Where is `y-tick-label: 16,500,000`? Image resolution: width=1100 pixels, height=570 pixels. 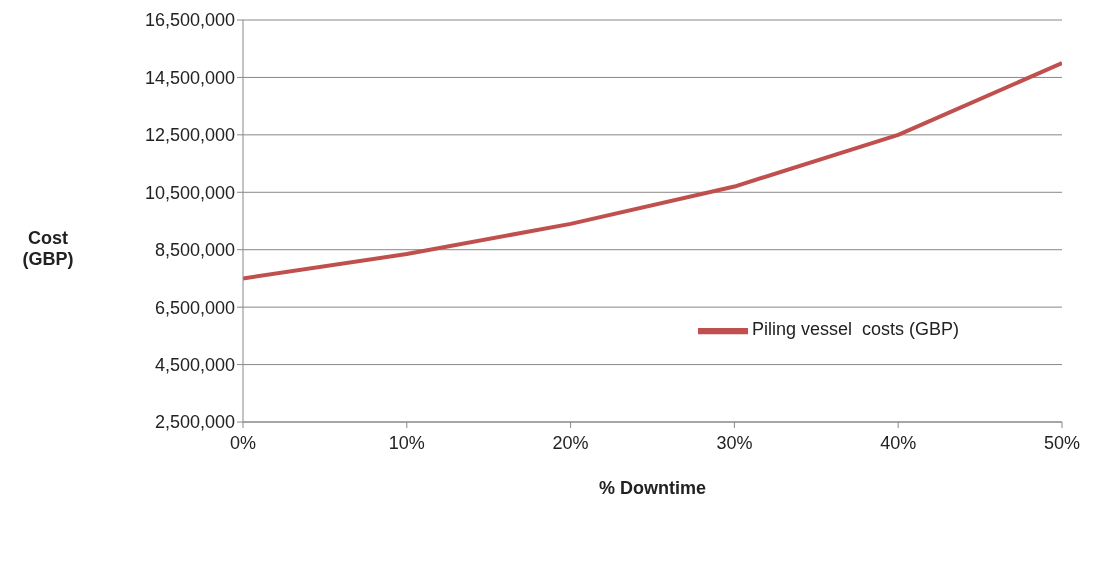
y-tick-label: 16,500,000 is located at coordinates (189, 20).